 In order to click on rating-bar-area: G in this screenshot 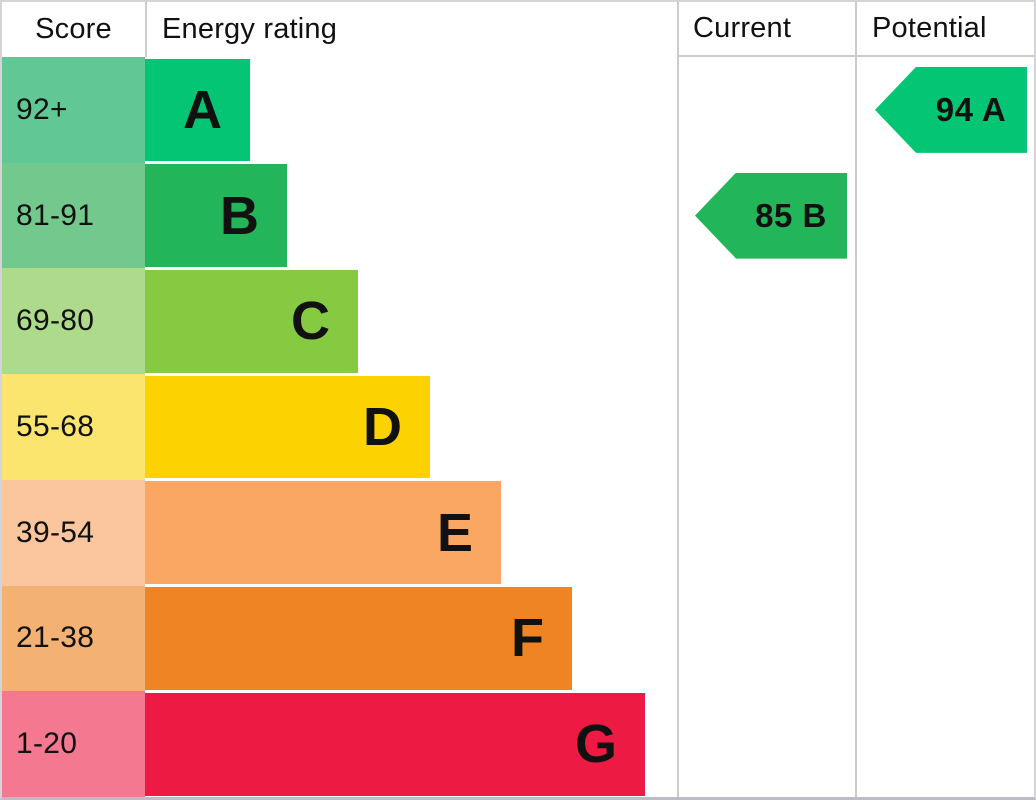, I will do `click(411, 744)`.